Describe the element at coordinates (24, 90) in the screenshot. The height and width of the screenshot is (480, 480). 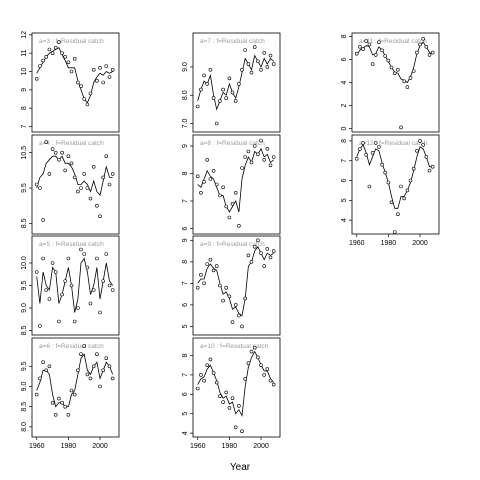
I see `y-tick-label: 9` at that location.